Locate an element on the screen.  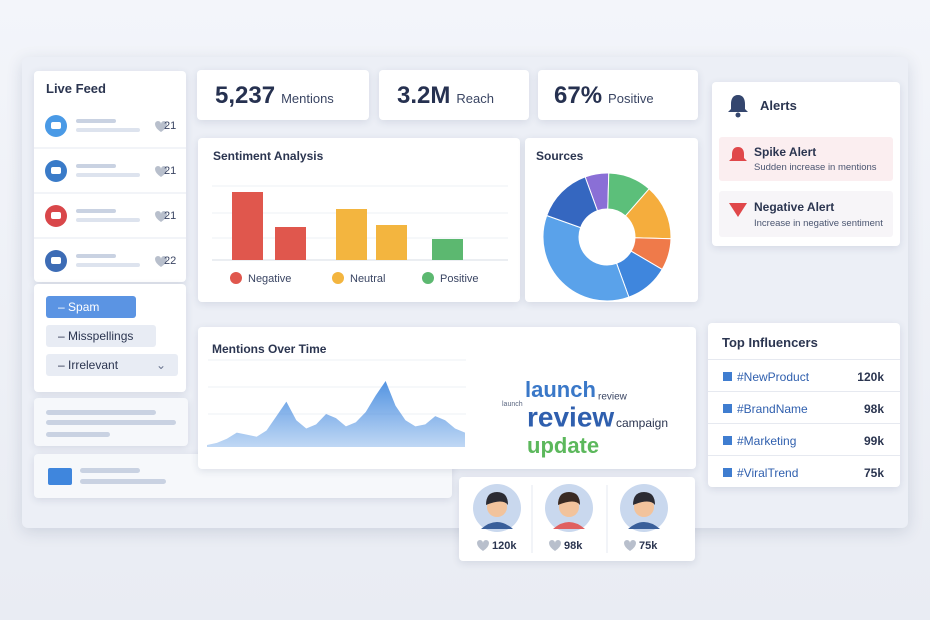
legend-label: Negative is located at coordinates (269, 279).